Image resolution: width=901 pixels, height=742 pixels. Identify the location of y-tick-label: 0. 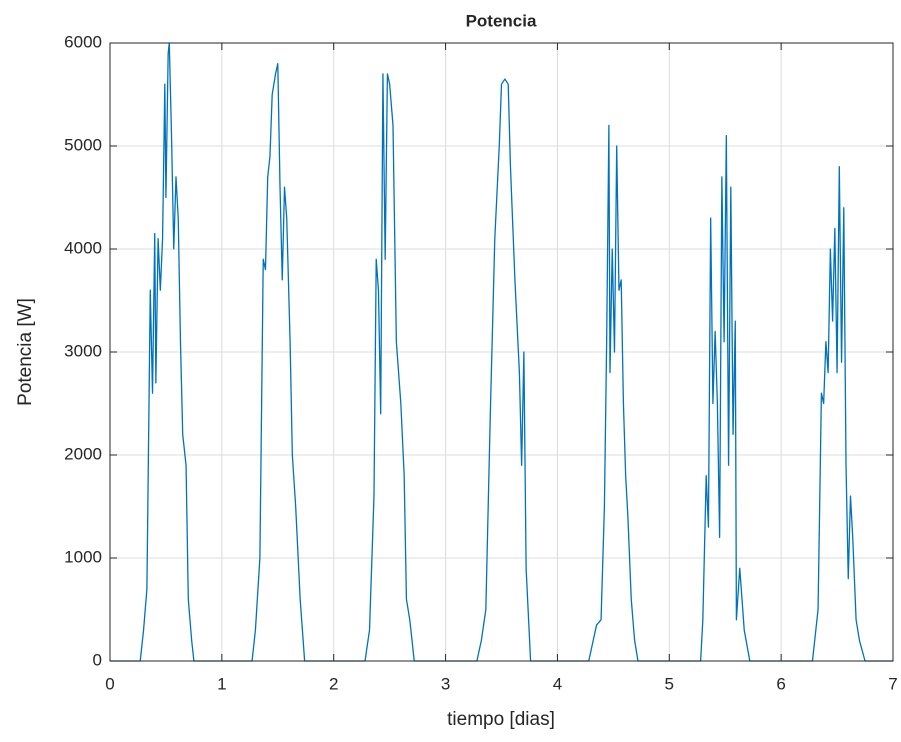
(97, 659).